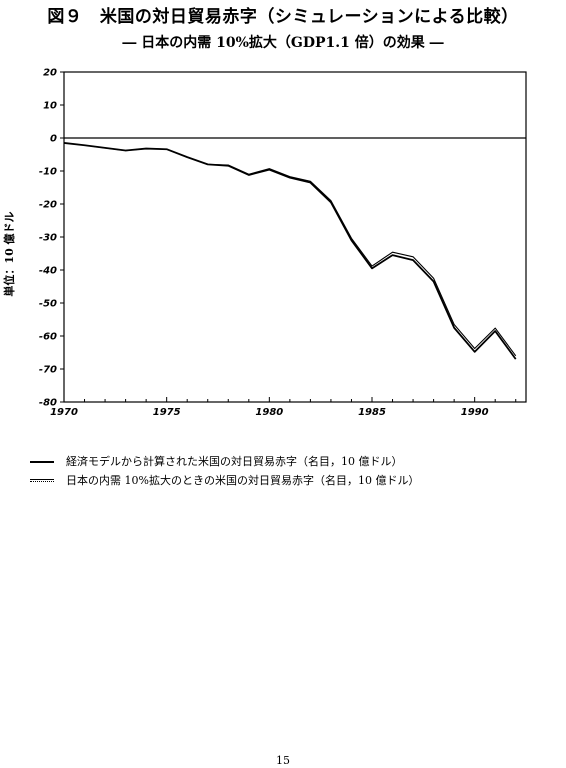 Image resolution: width=566 pixels, height=768 pixels. Describe the element at coordinates (475, 412) in the screenshot. I see `x-tick-label: 1990` at that location.